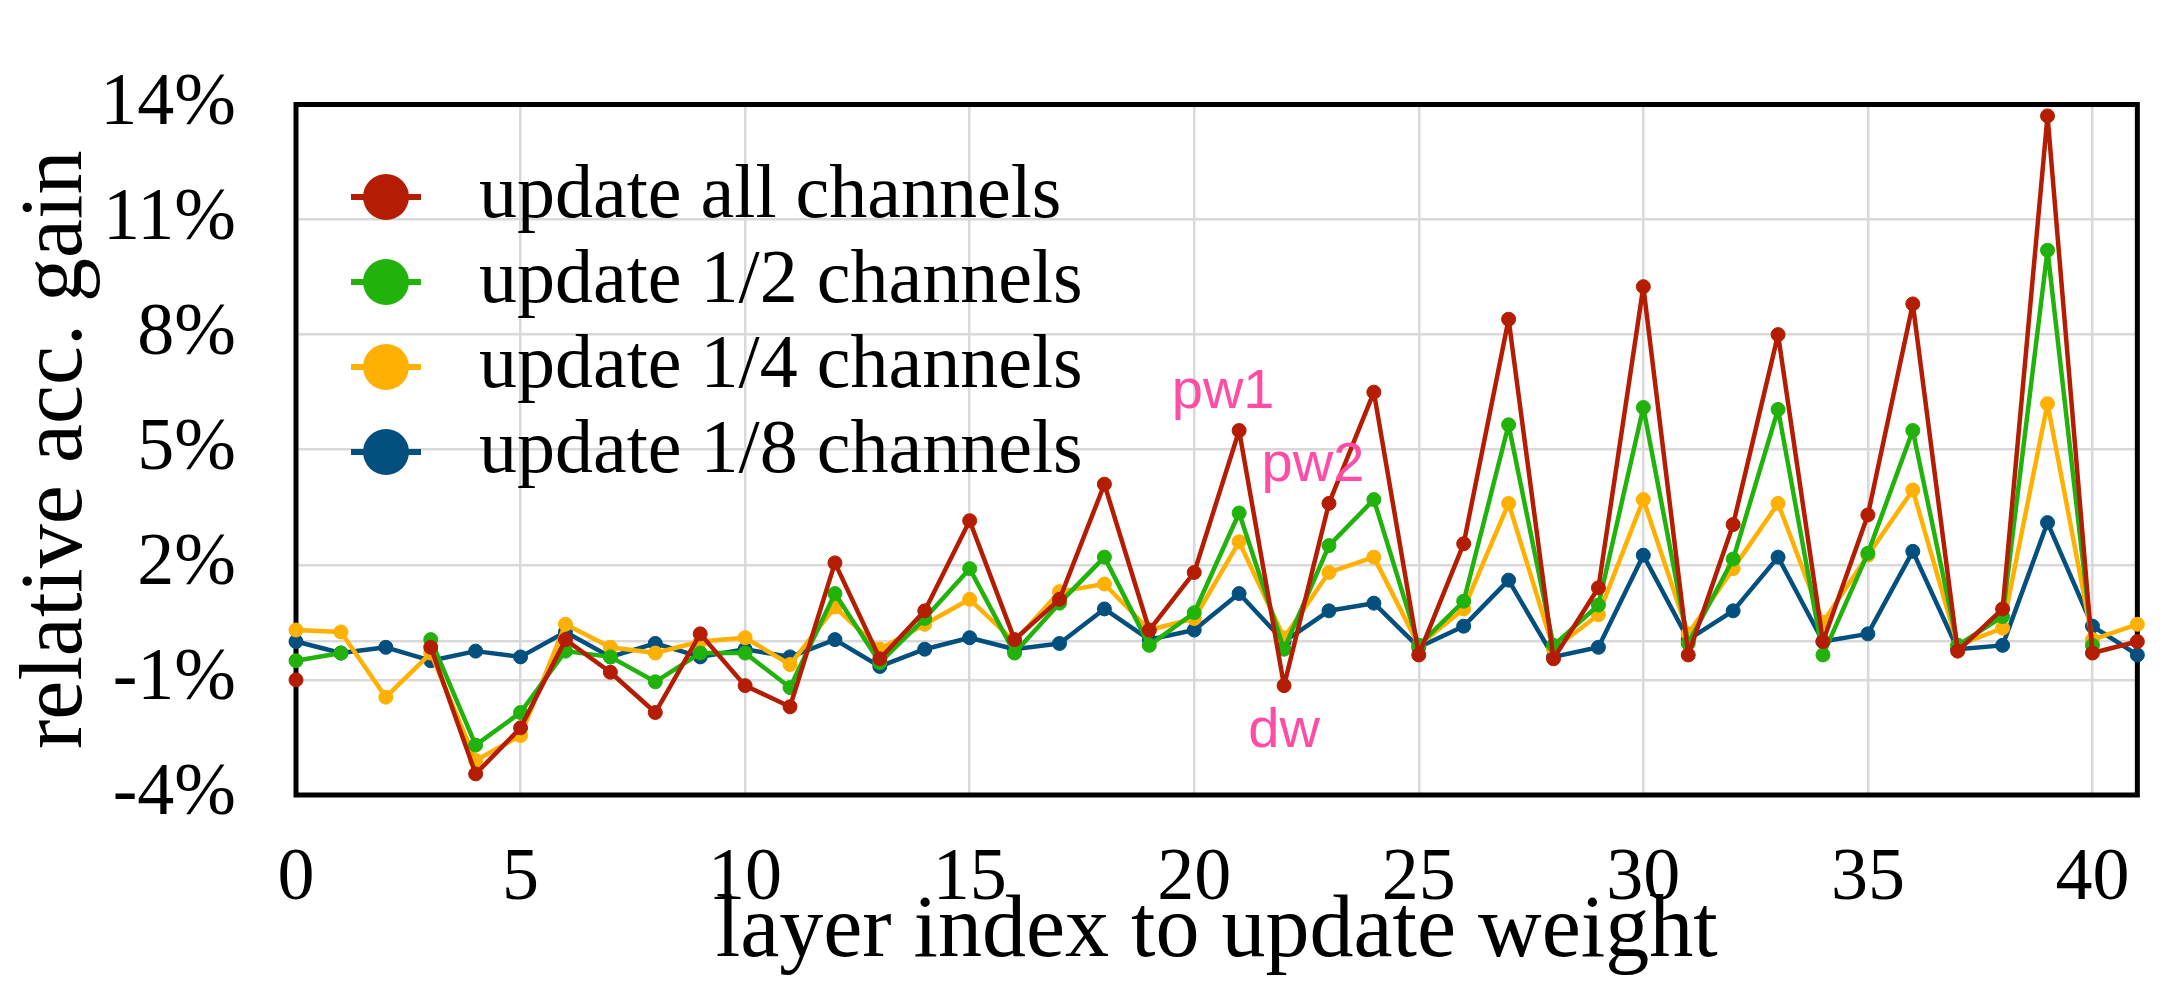 The image size is (2170, 983). What do you see at coordinates (770, 190) in the screenshot?
I see `legend-label: update all channels` at bounding box center [770, 190].